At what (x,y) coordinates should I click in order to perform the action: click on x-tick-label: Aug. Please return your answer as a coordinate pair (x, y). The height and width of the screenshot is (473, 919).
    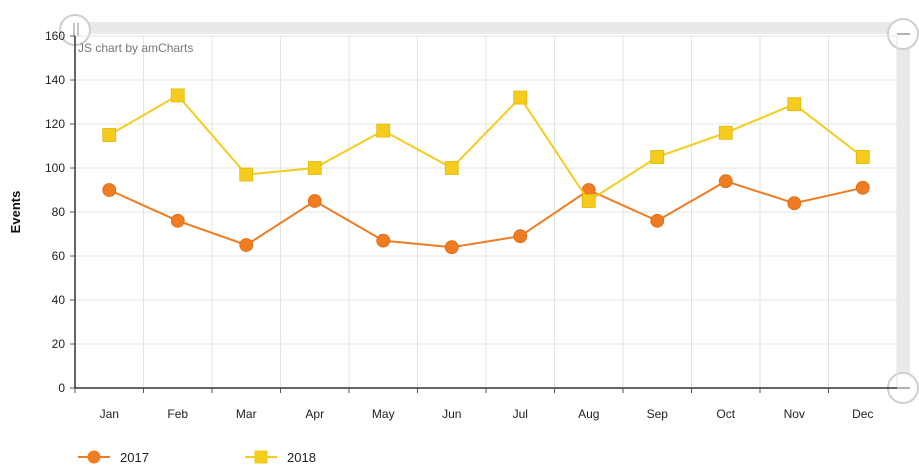
    Looking at the image, I should click on (588, 414).